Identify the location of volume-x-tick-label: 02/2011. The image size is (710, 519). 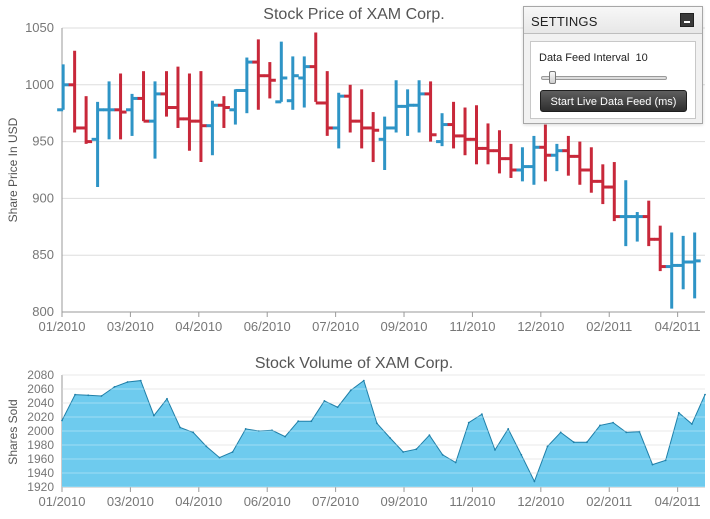
(609, 501).